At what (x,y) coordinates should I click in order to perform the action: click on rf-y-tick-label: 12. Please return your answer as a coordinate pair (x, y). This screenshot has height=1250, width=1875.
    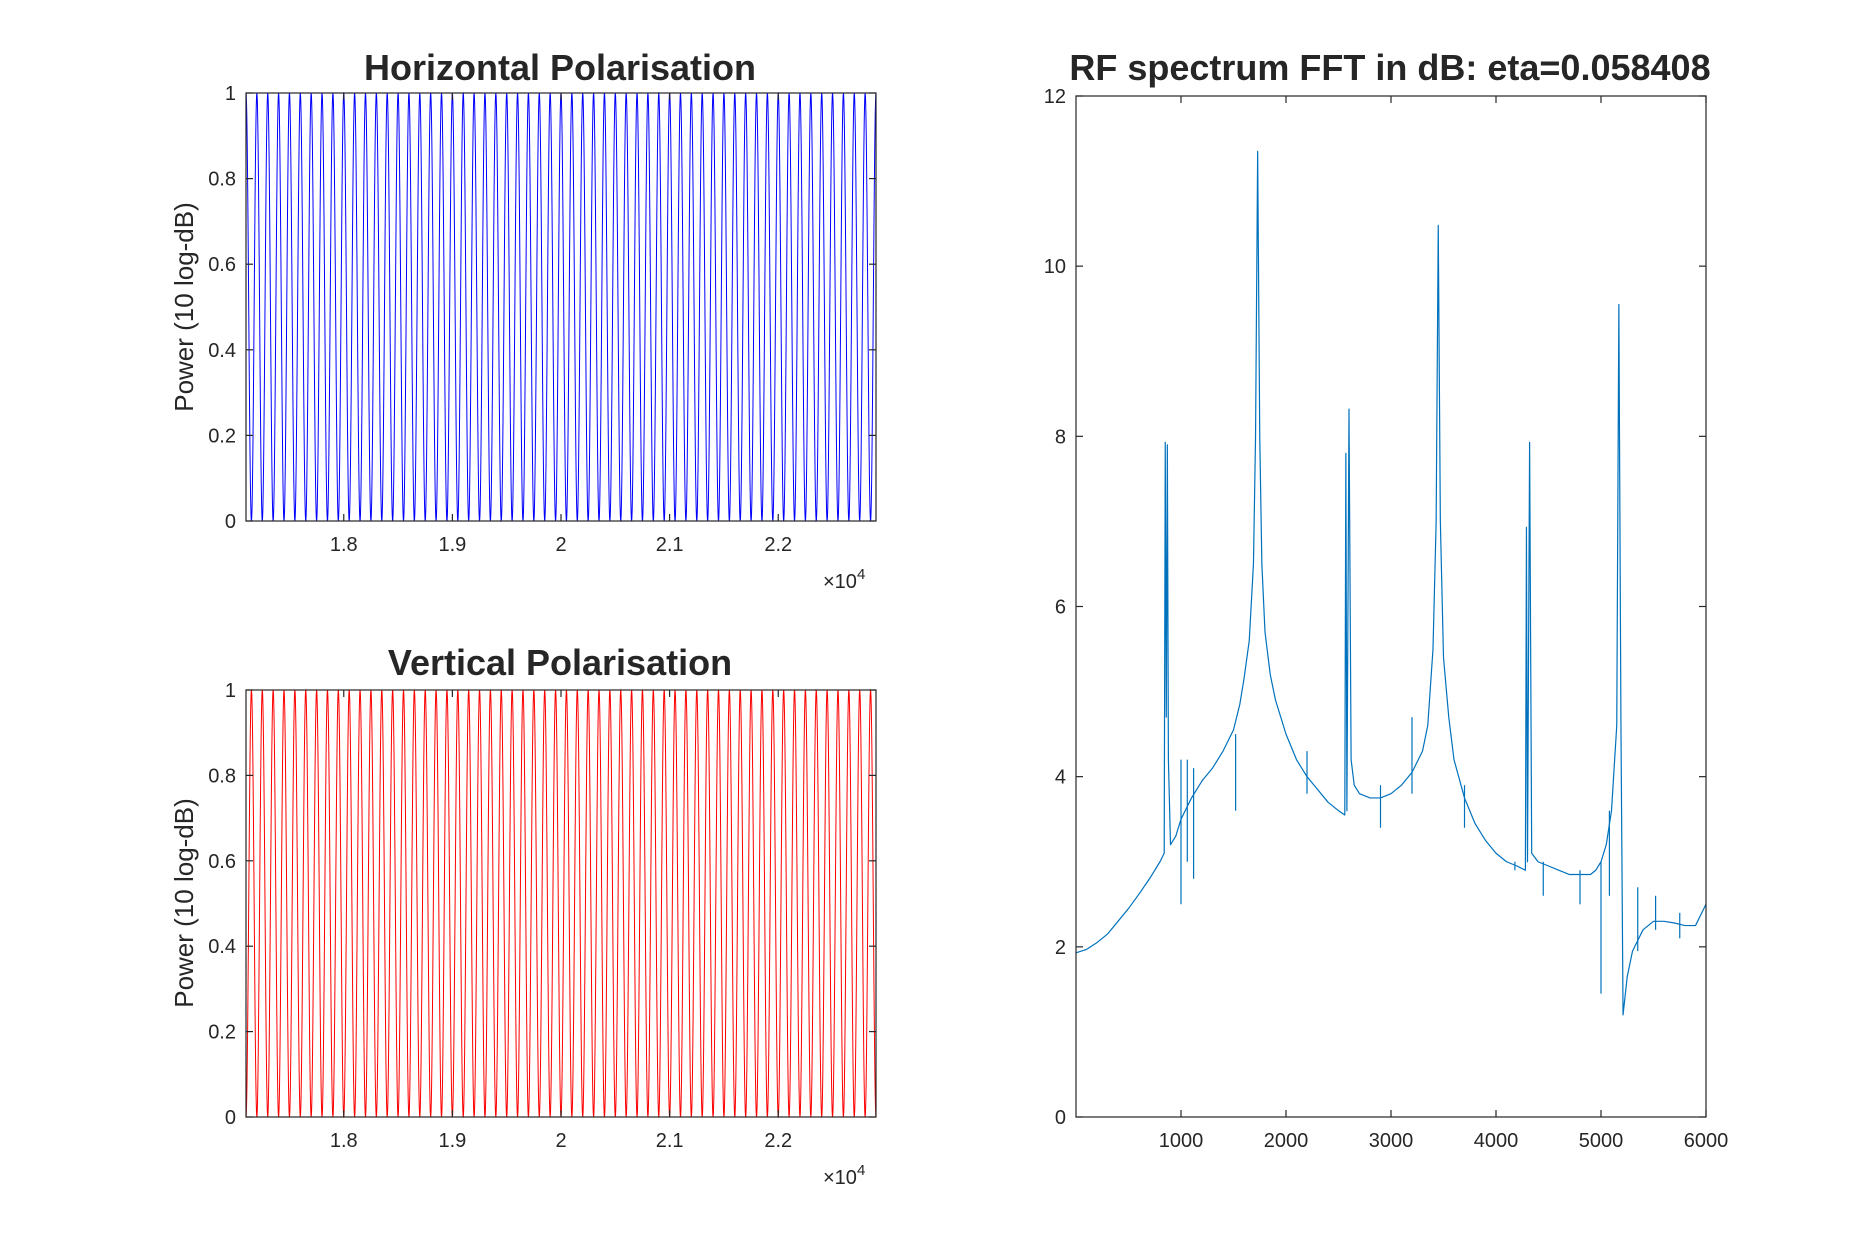
    Looking at the image, I should click on (1055, 97).